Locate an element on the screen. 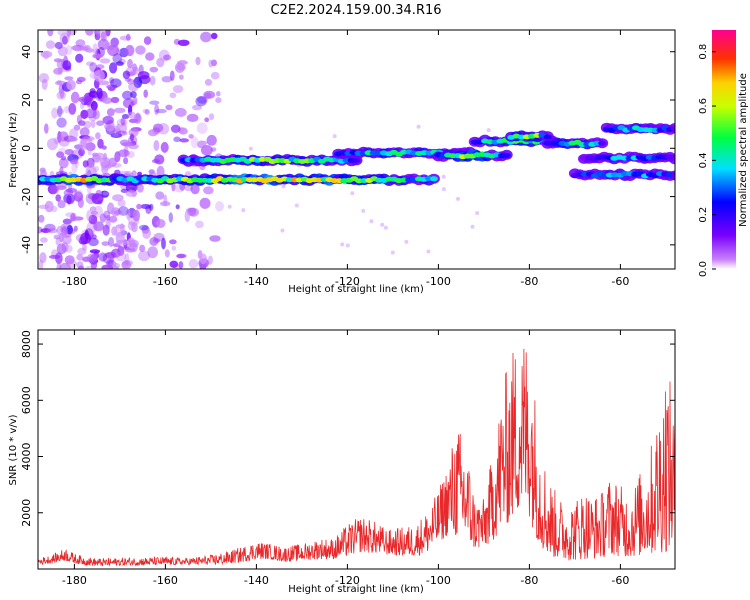 The image size is (750, 600). y-tick-label: 2000 is located at coordinates (26, 513).